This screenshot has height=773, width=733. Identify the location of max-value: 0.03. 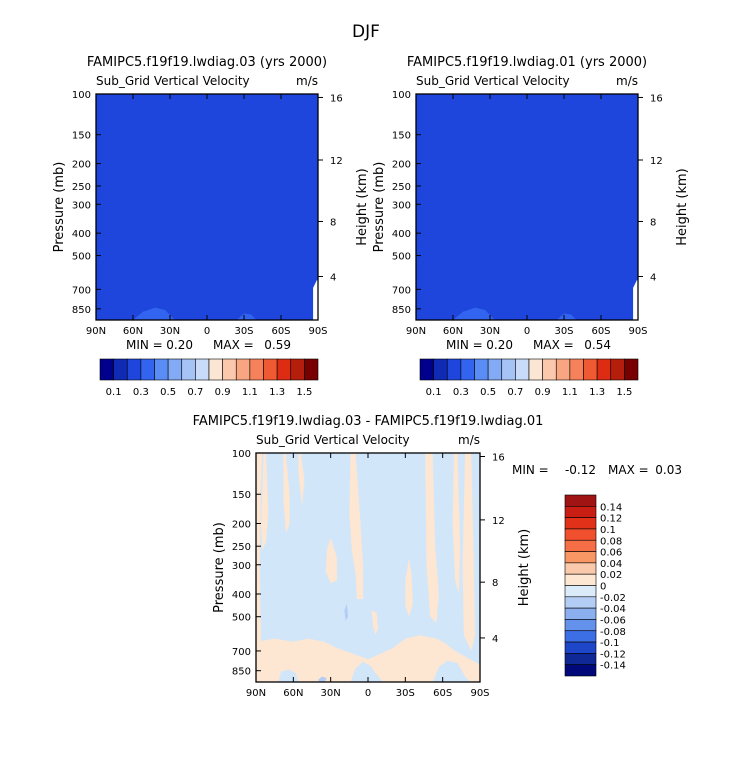
(668, 470).